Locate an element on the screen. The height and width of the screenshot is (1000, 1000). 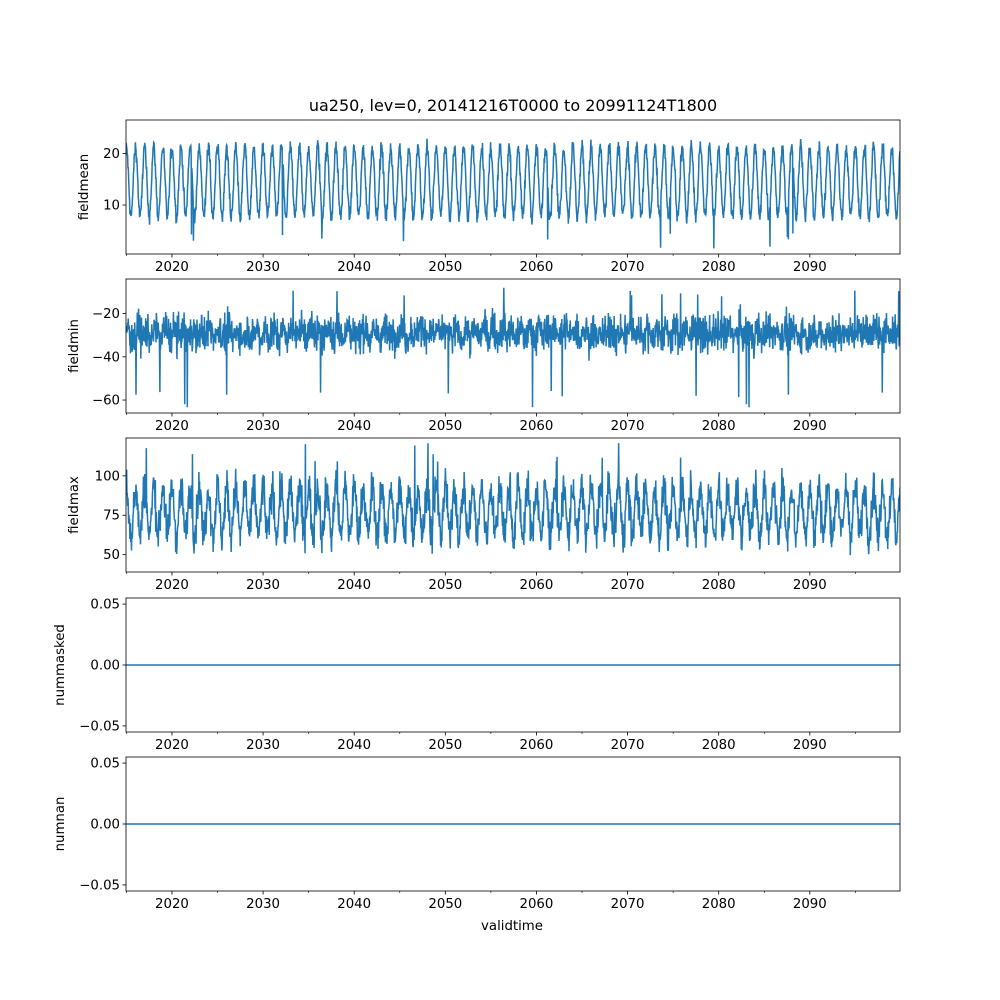
y-axis-label: fieldmax is located at coordinates (74, 505).